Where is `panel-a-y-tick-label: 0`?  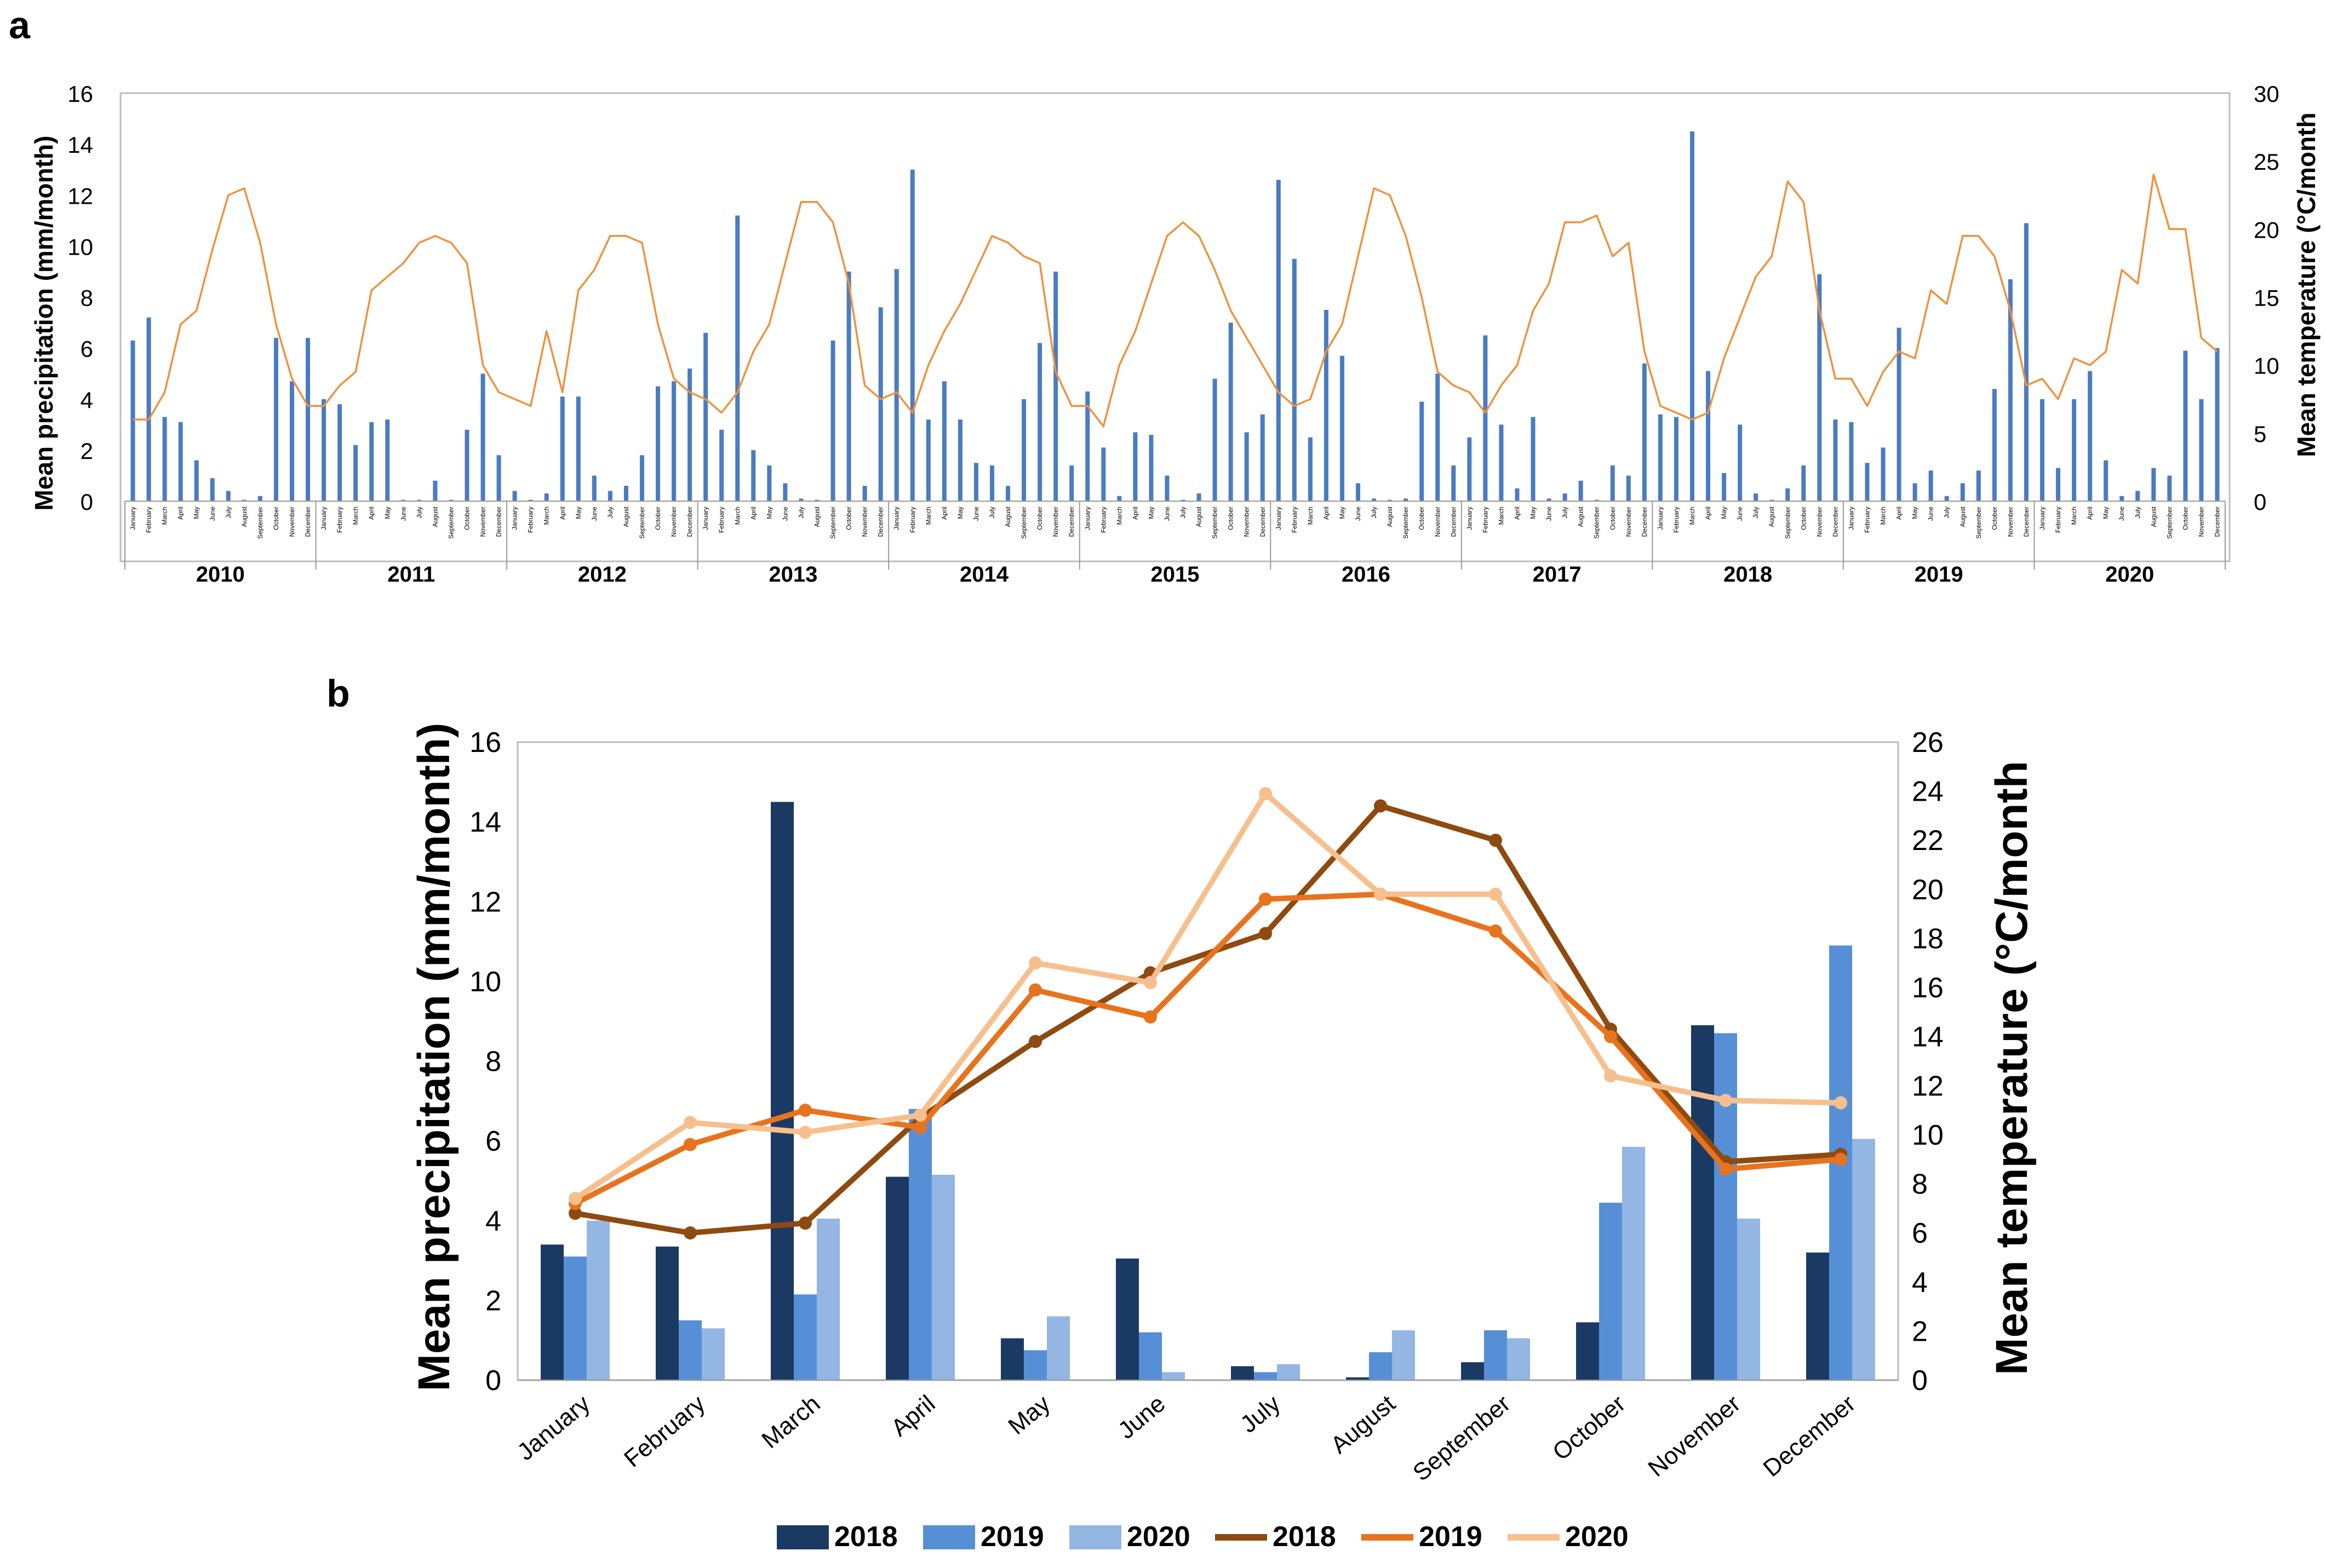
panel-a-y-tick-label: 0 is located at coordinates (87, 502).